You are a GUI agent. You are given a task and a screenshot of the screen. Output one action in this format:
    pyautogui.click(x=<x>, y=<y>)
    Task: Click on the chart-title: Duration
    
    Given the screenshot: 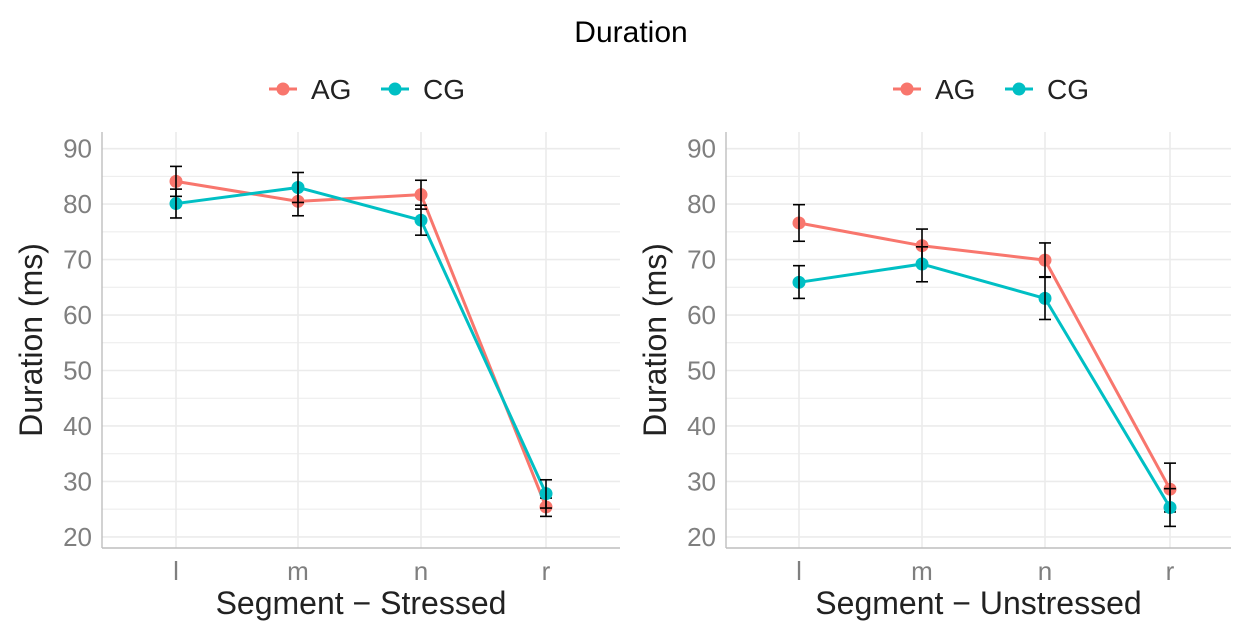 What is the action you would take?
    pyautogui.click(x=630, y=32)
    